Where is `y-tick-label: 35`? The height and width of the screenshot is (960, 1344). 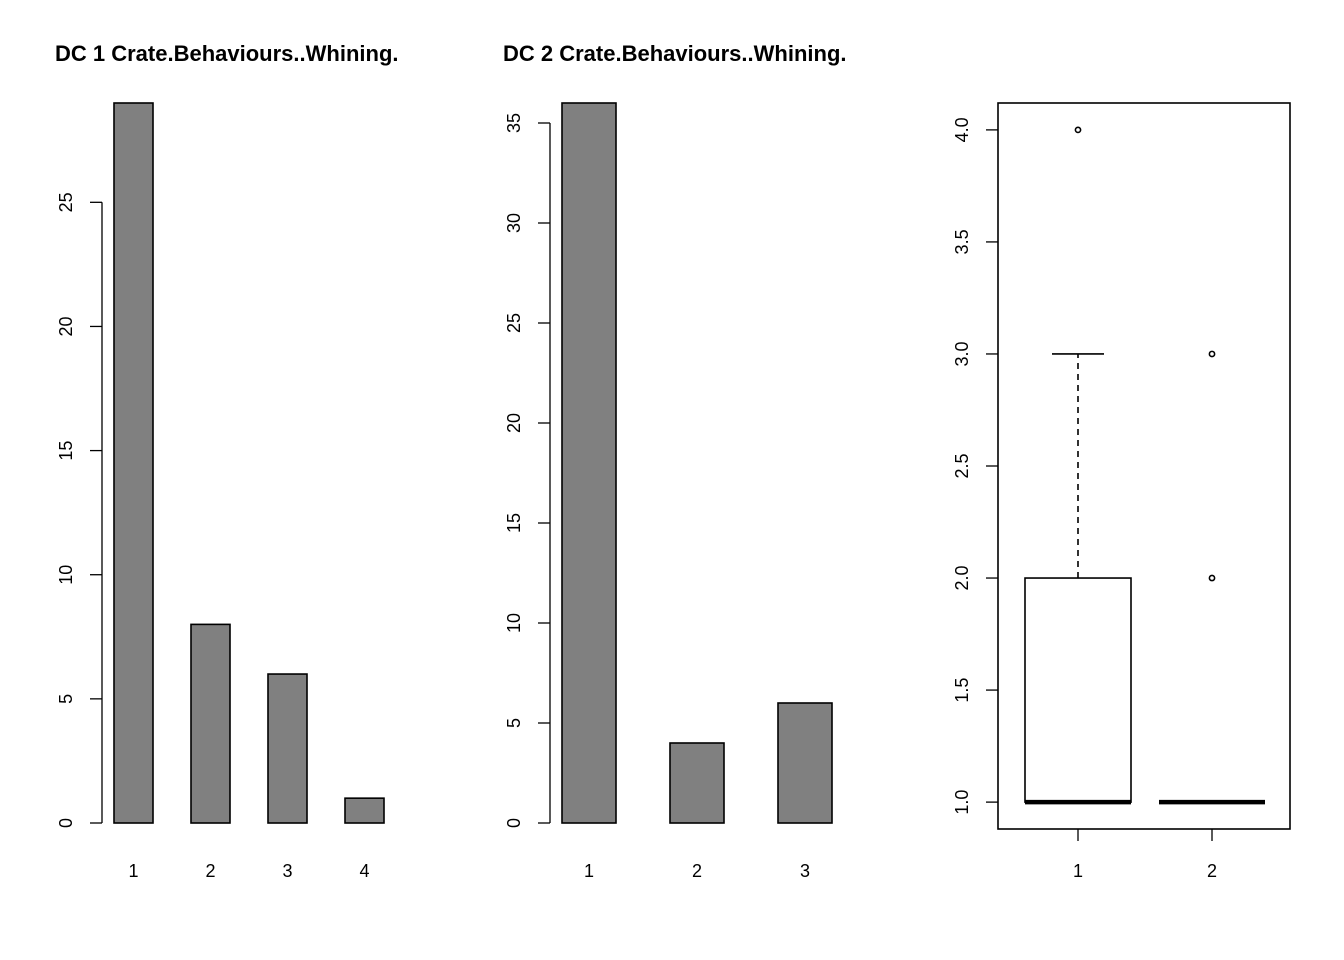 y-tick-label: 35 is located at coordinates (514, 123).